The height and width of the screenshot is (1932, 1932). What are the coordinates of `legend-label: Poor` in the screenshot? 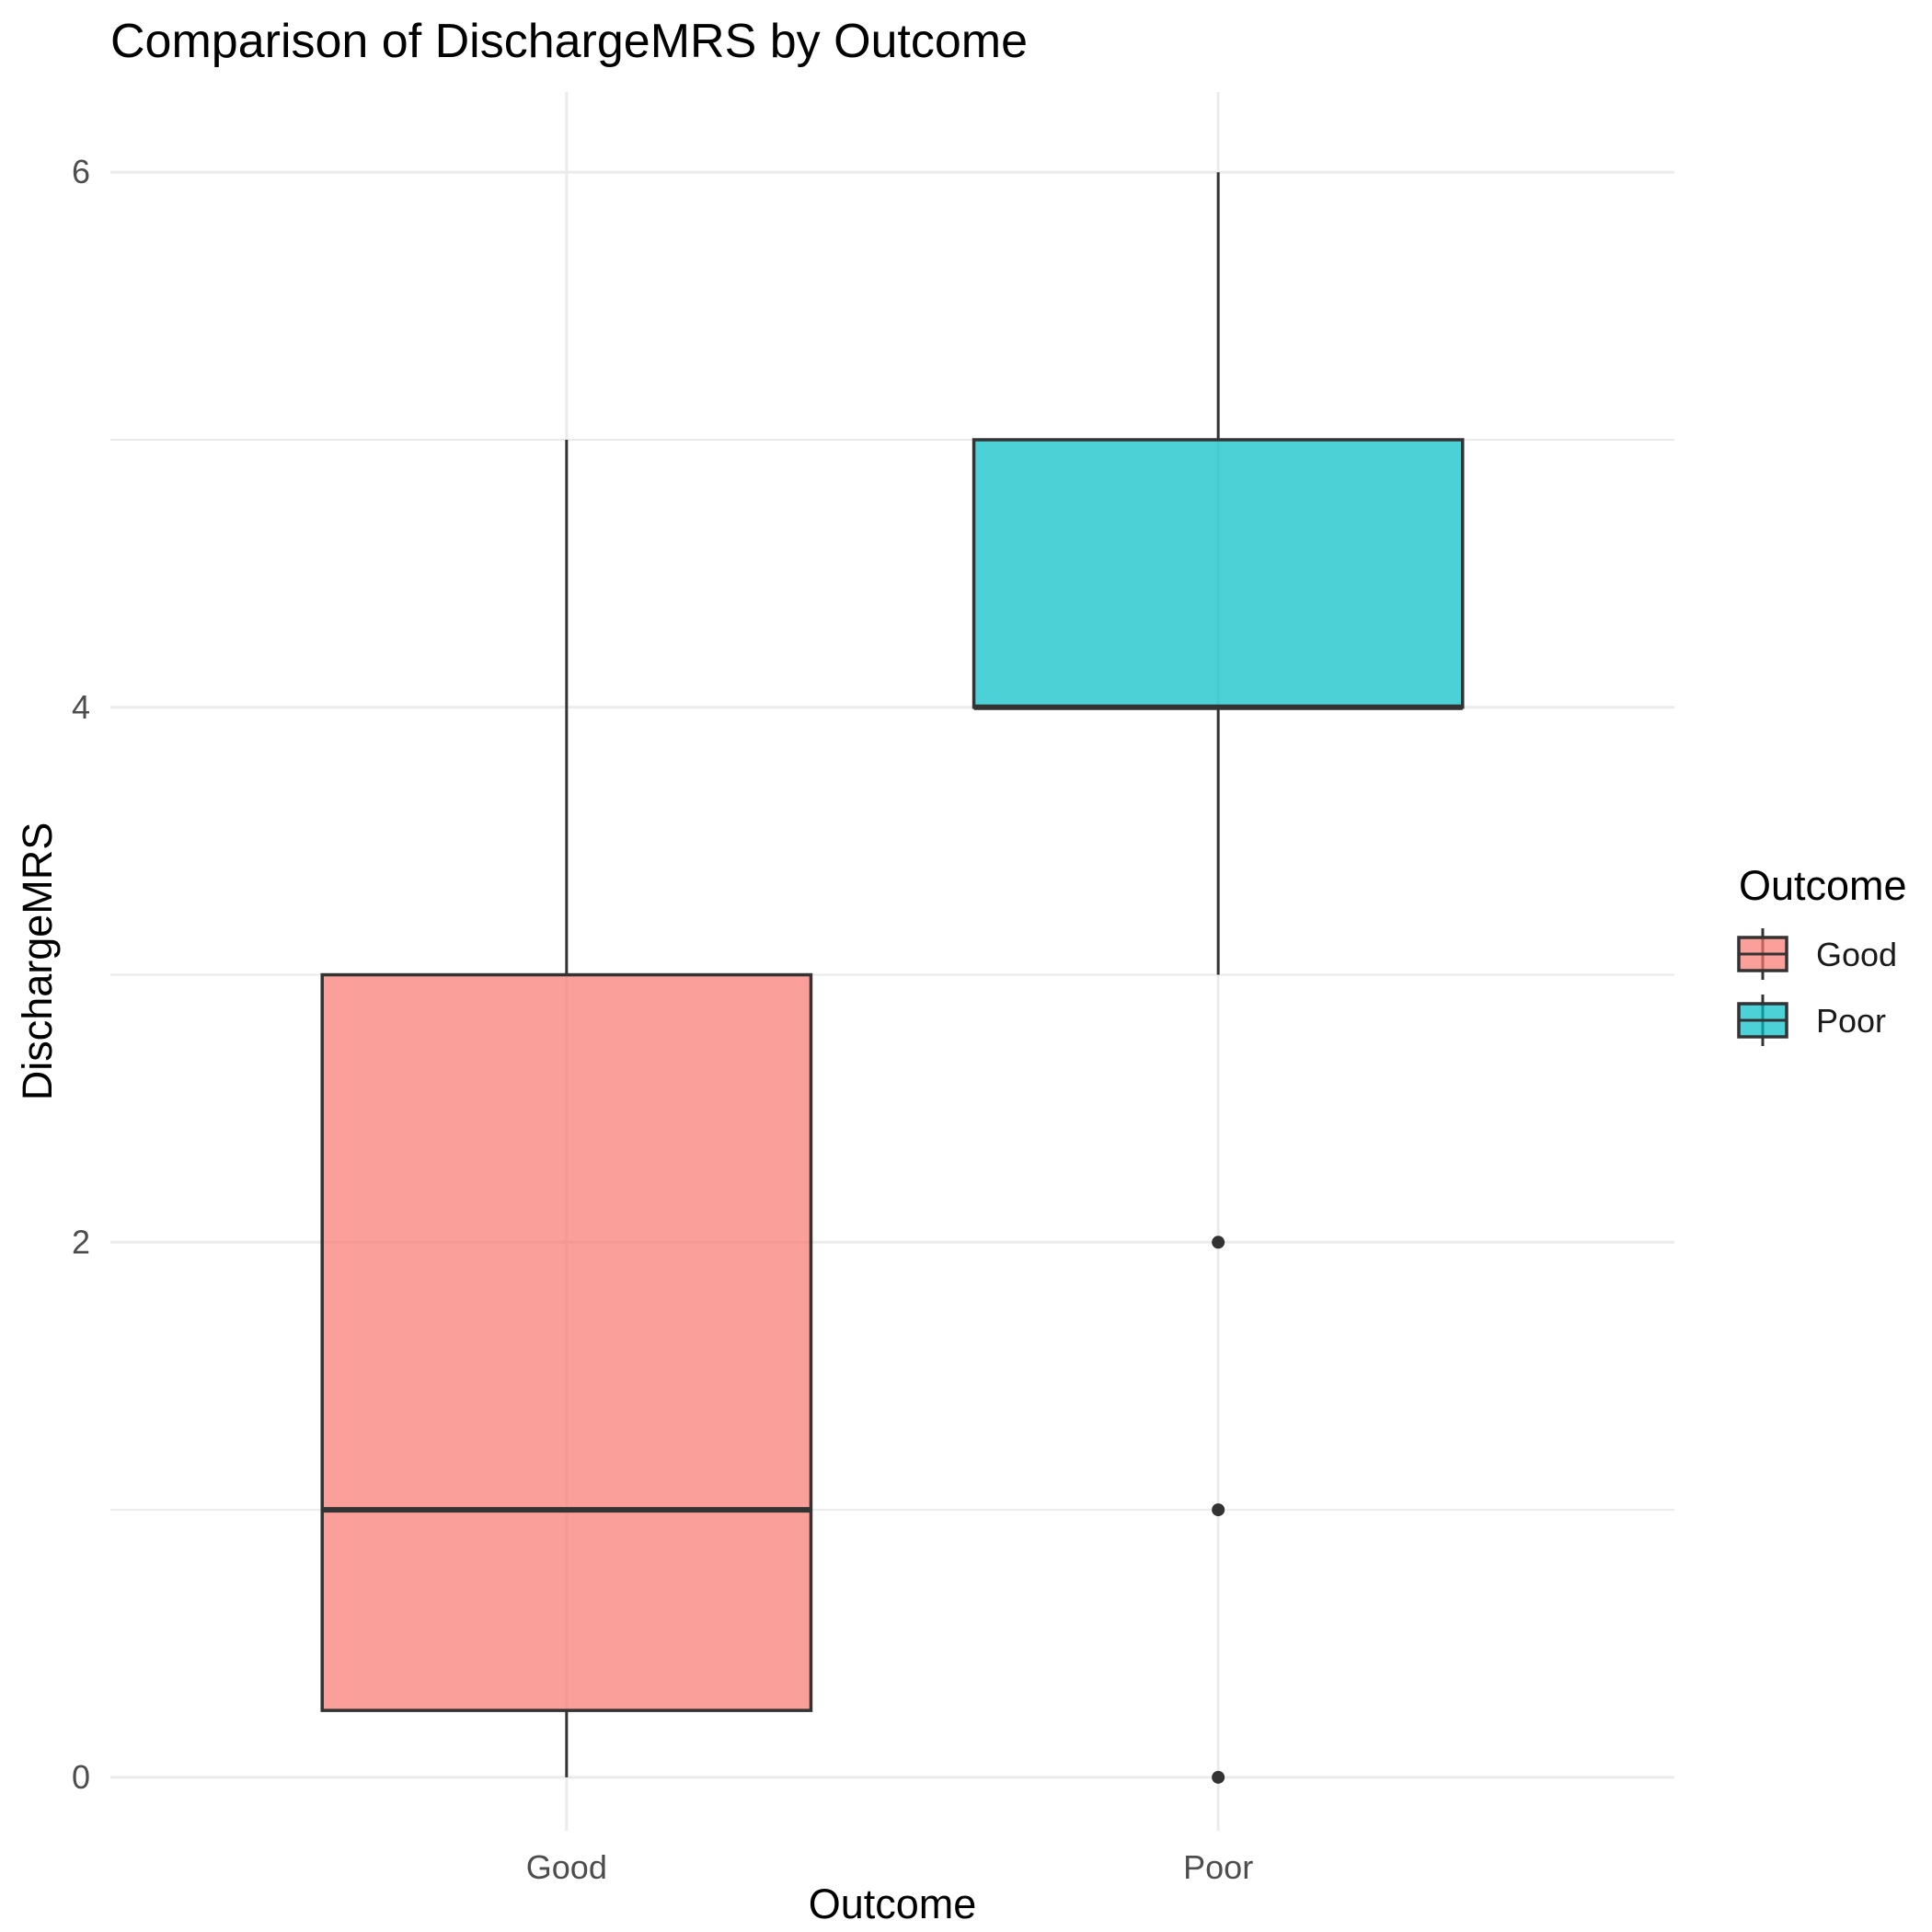 It's located at (1851, 1021).